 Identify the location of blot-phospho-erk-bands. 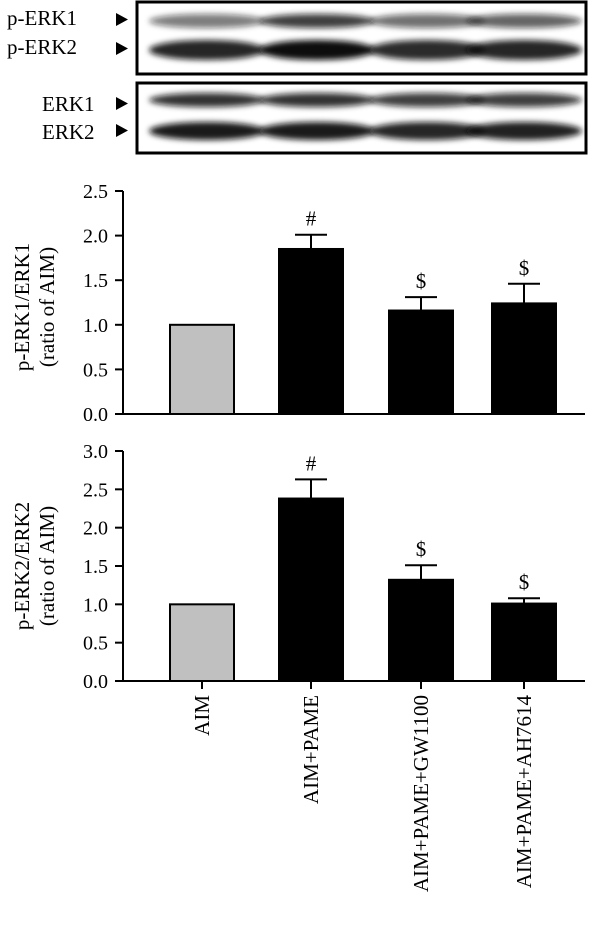
(365, 37).